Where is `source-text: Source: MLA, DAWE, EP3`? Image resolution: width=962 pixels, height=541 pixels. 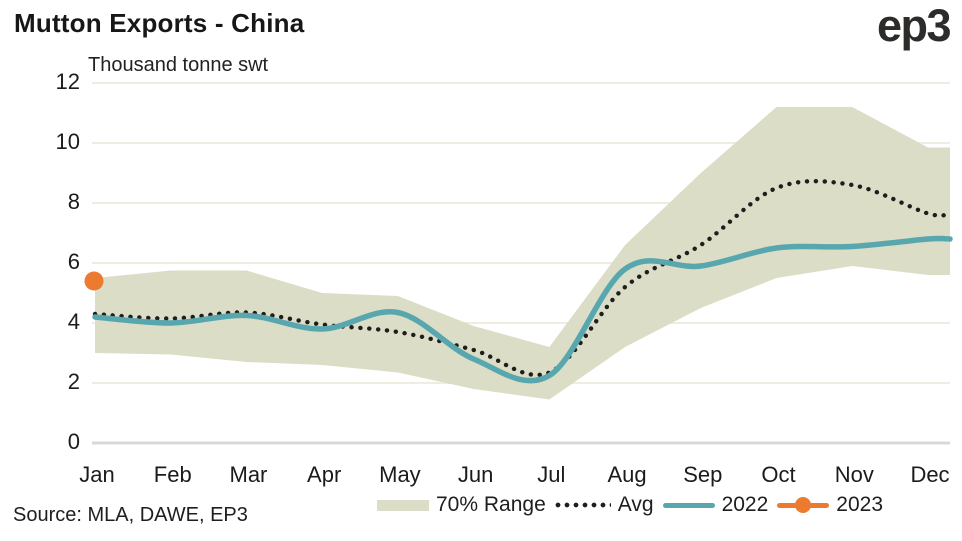 source-text: Source: MLA, DAWE, EP3 is located at coordinates (130, 515).